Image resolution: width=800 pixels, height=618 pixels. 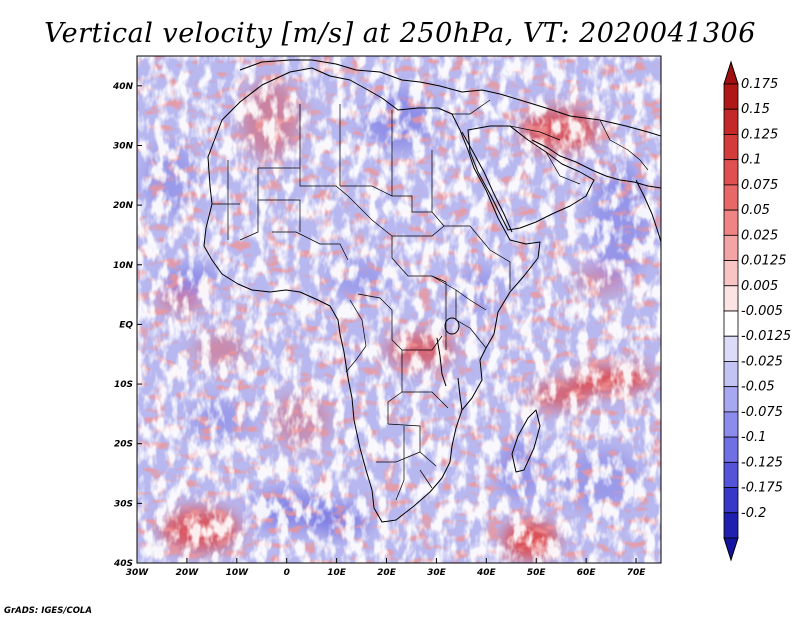 What do you see at coordinates (188, 573) in the screenshot?
I see `lon-tick-label: 20W` at bounding box center [188, 573].